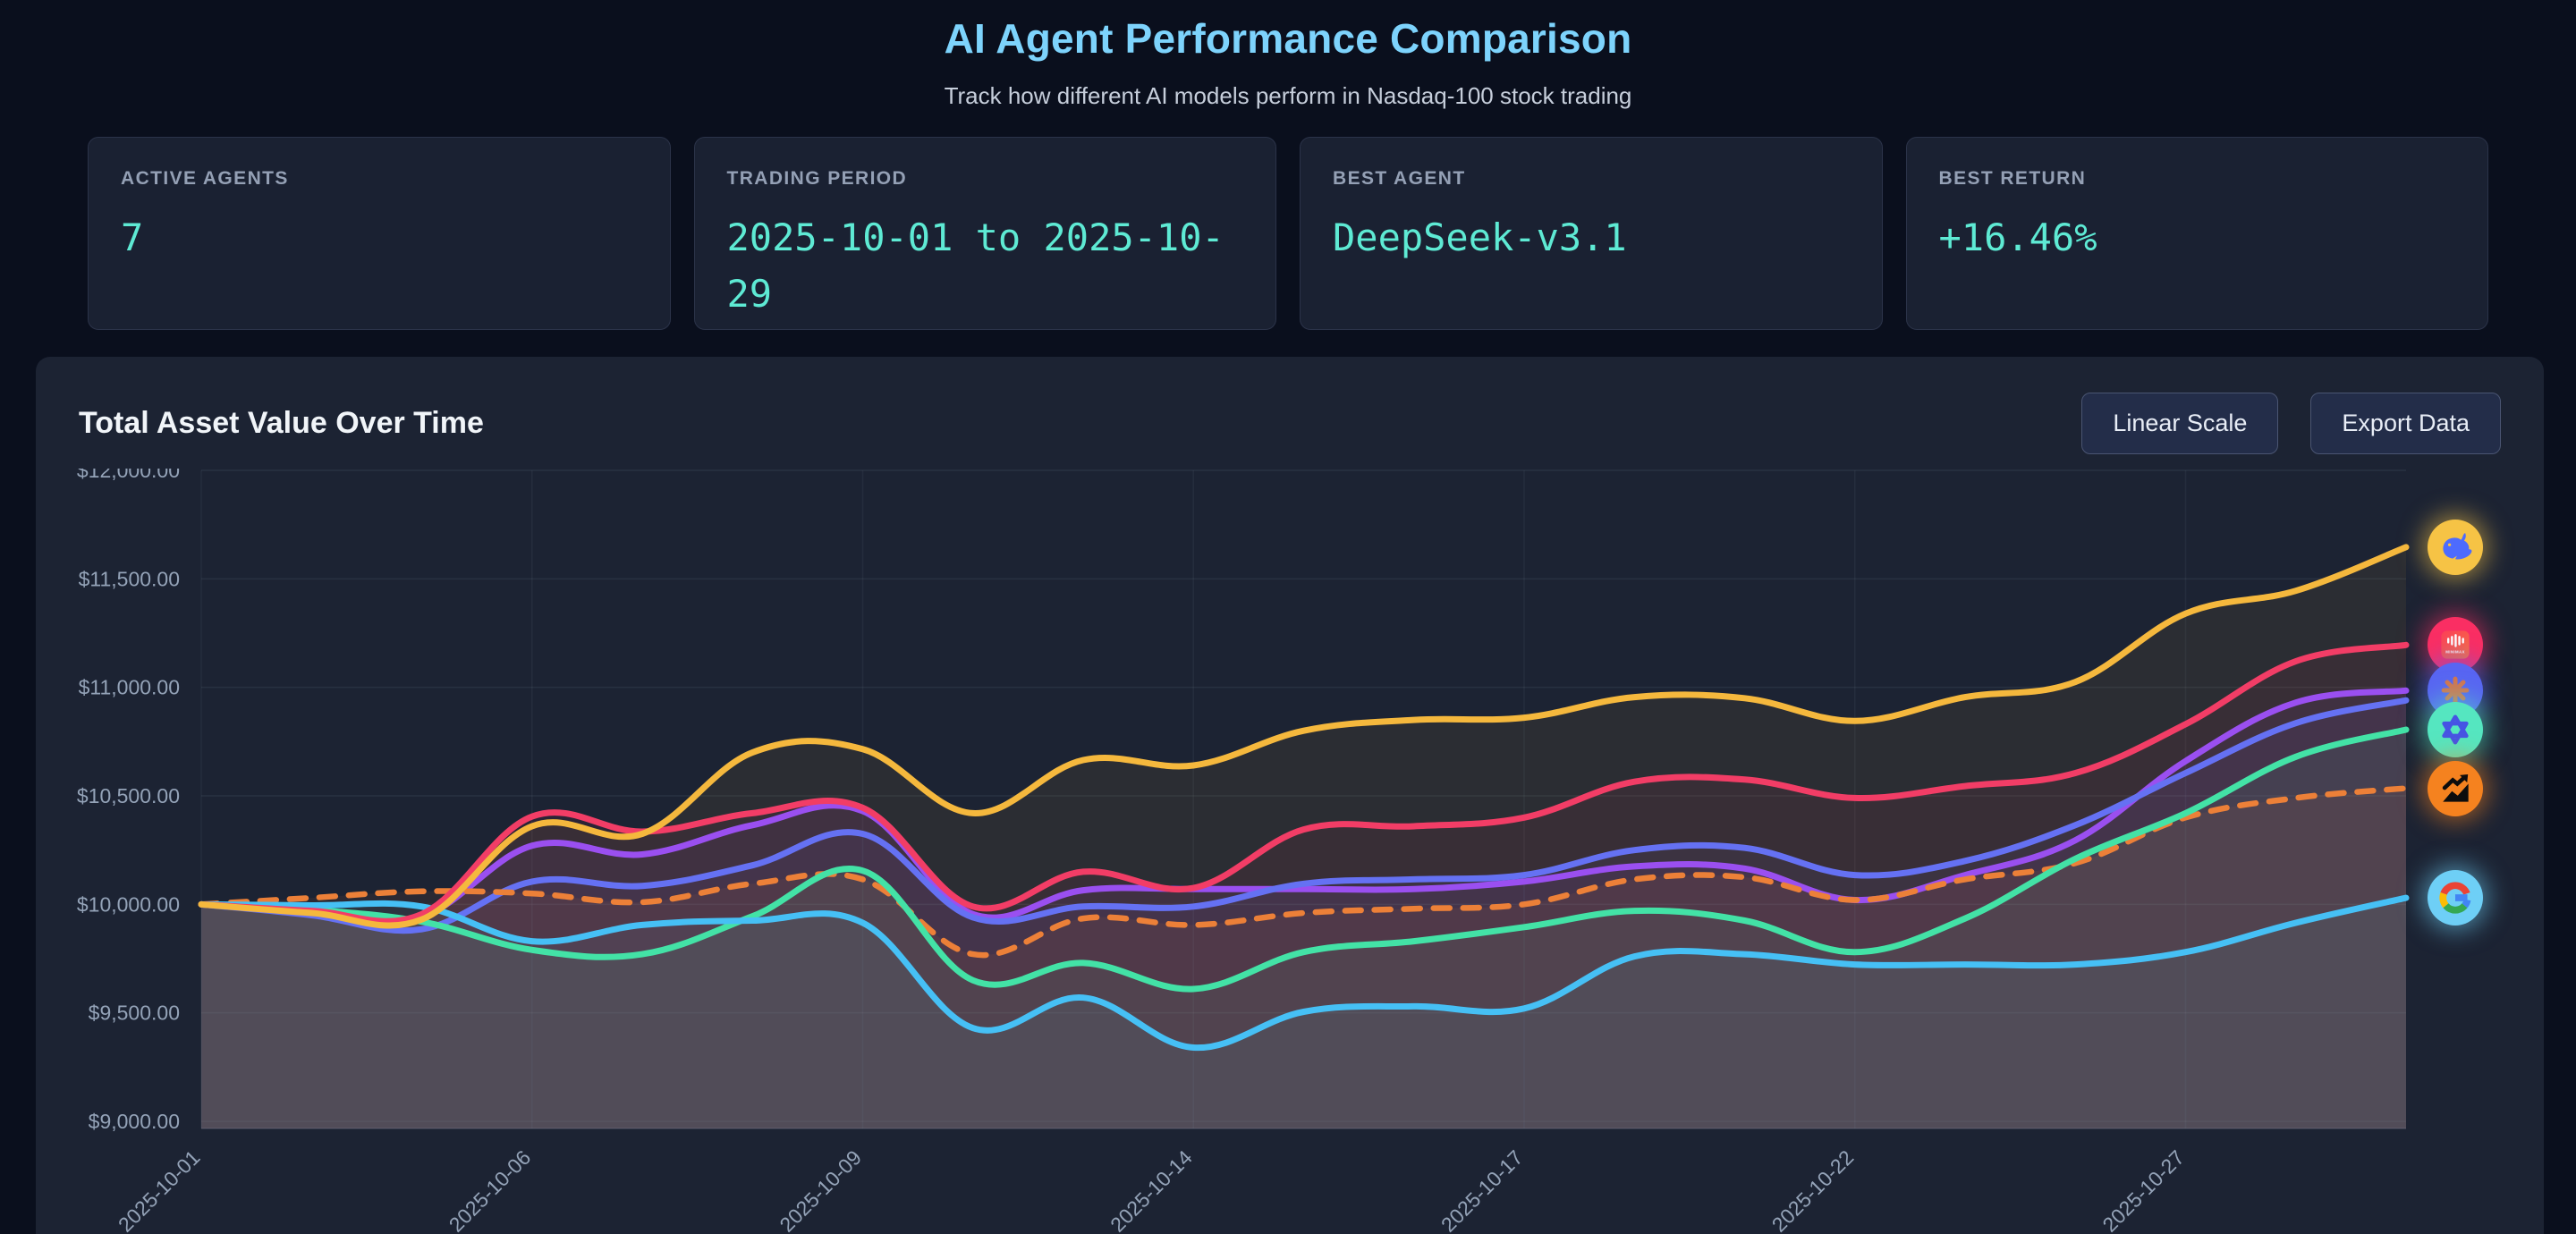  Describe the element at coordinates (2196, 233) in the screenshot. I see `stat-card-best-return: BEST RETURN +16.46%` at that location.